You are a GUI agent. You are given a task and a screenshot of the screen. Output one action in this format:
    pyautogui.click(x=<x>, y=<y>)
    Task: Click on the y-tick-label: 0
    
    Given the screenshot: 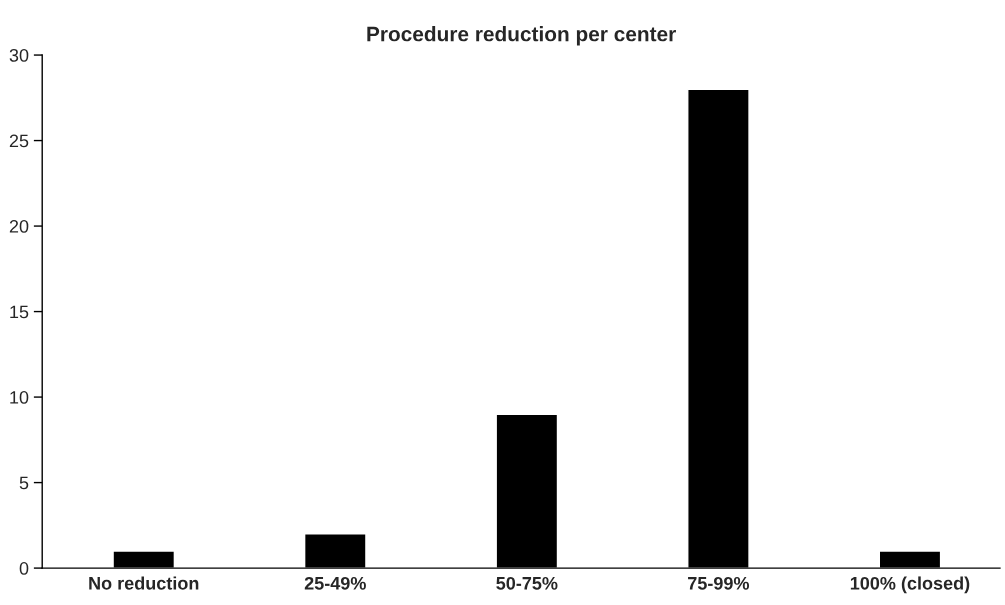 What is the action you would take?
    pyautogui.click(x=24, y=568)
    